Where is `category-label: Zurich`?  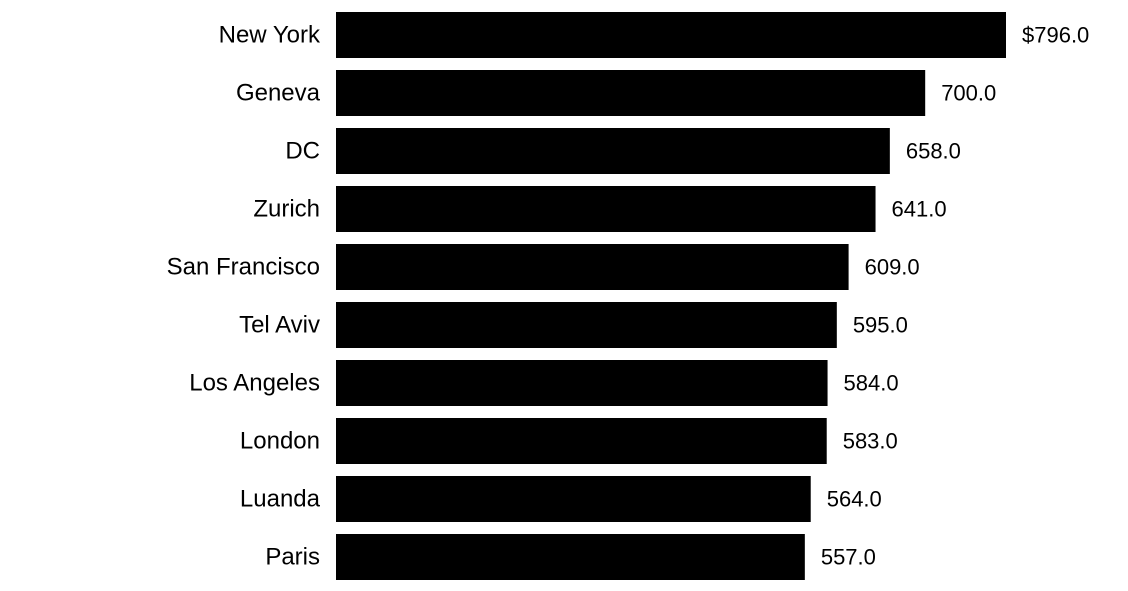
category-label: Zurich is located at coordinates (286, 209).